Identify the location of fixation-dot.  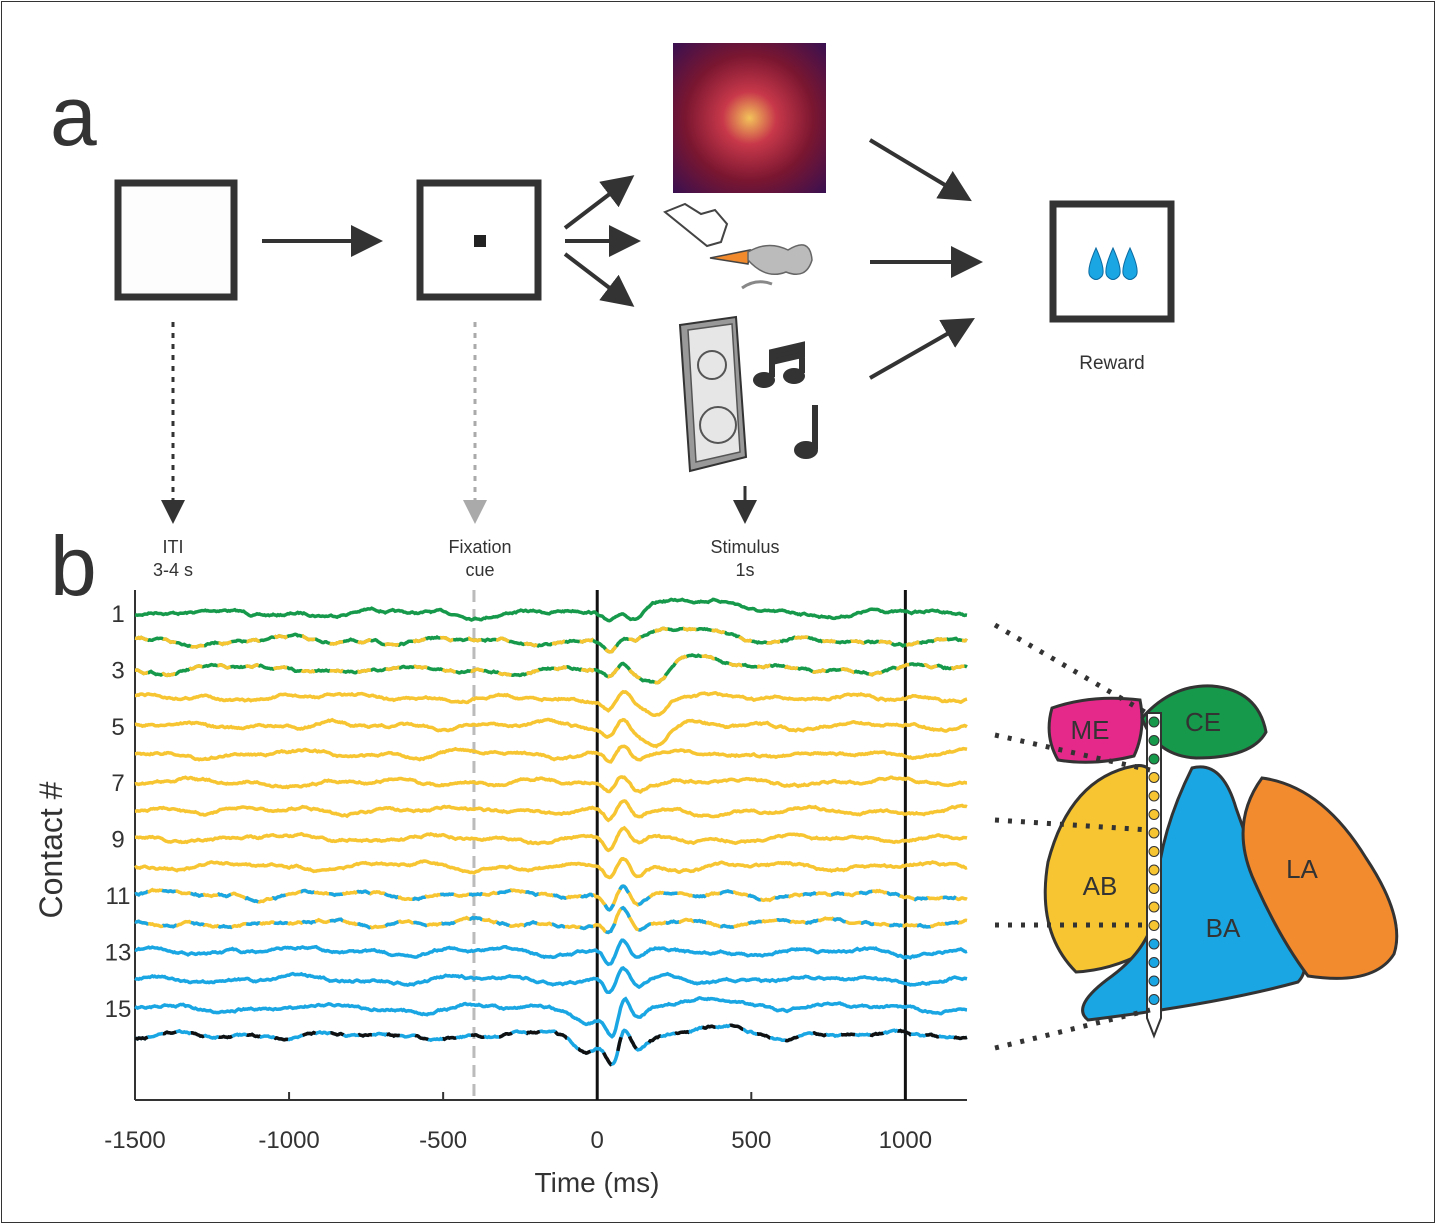
(480, 241).